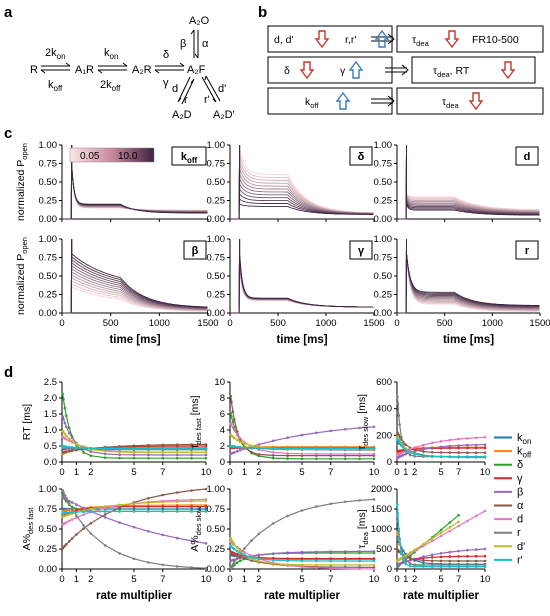  What do you see at coordinates (134, 436) in the screenshot?
I see `series-beta` at bounding box center [134, 436].